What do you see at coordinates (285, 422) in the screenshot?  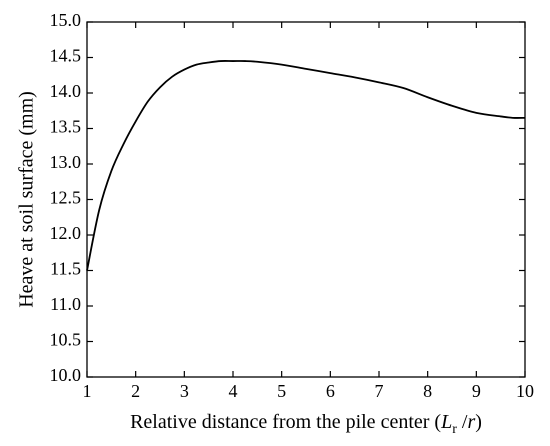 I see `x-axis-title-text: Relative distance from the pile center (` at bounding box center [285, 422].